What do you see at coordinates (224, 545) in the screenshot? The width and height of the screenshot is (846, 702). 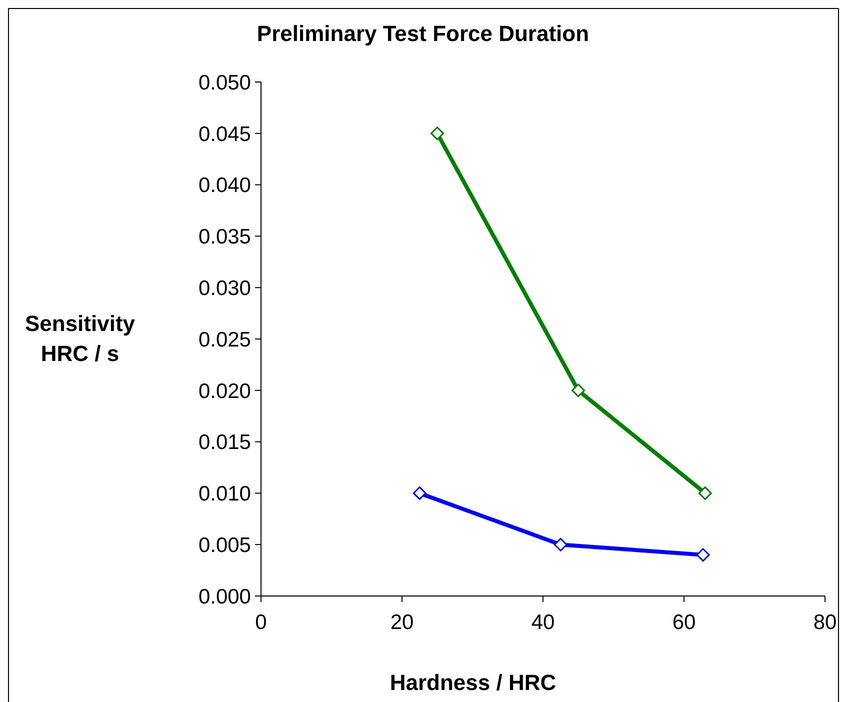 I see `y-tick-label: 0.005` at bounding box center [224, 545].